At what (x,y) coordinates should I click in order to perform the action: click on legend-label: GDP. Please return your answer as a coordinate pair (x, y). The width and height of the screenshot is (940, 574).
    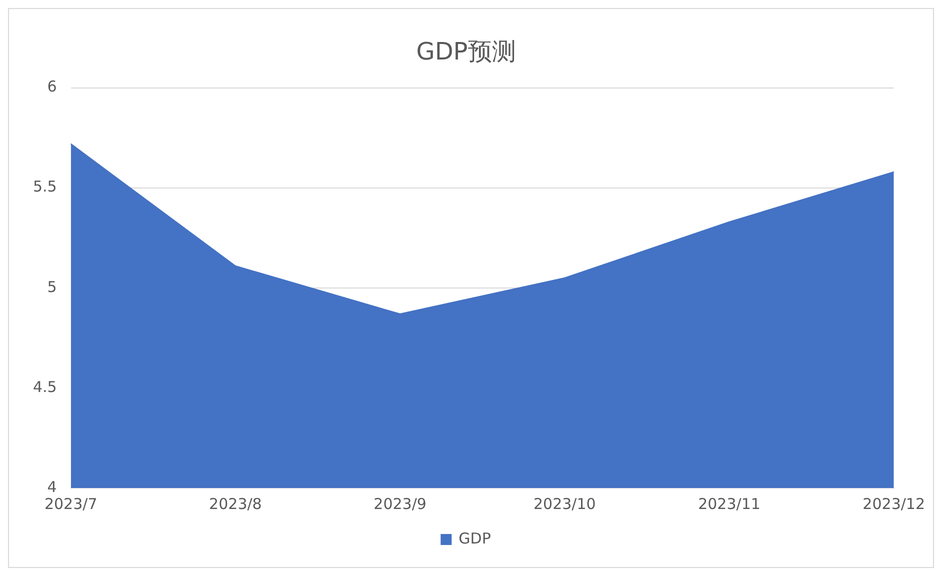
    Looking at the image, I should click on (474, 538).